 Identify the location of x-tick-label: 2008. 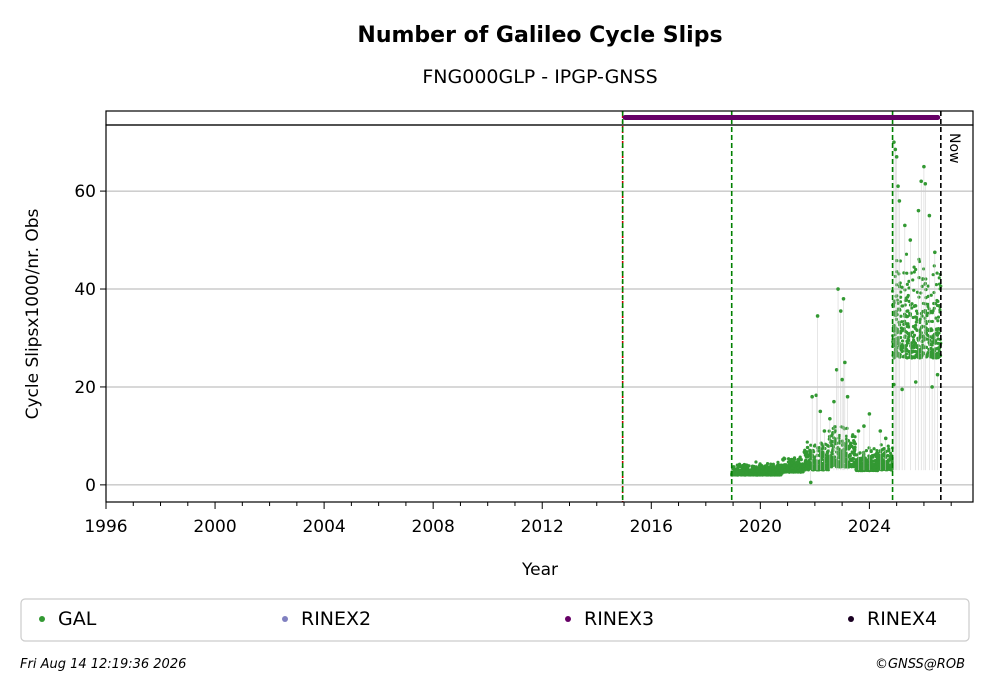
(433, 527).